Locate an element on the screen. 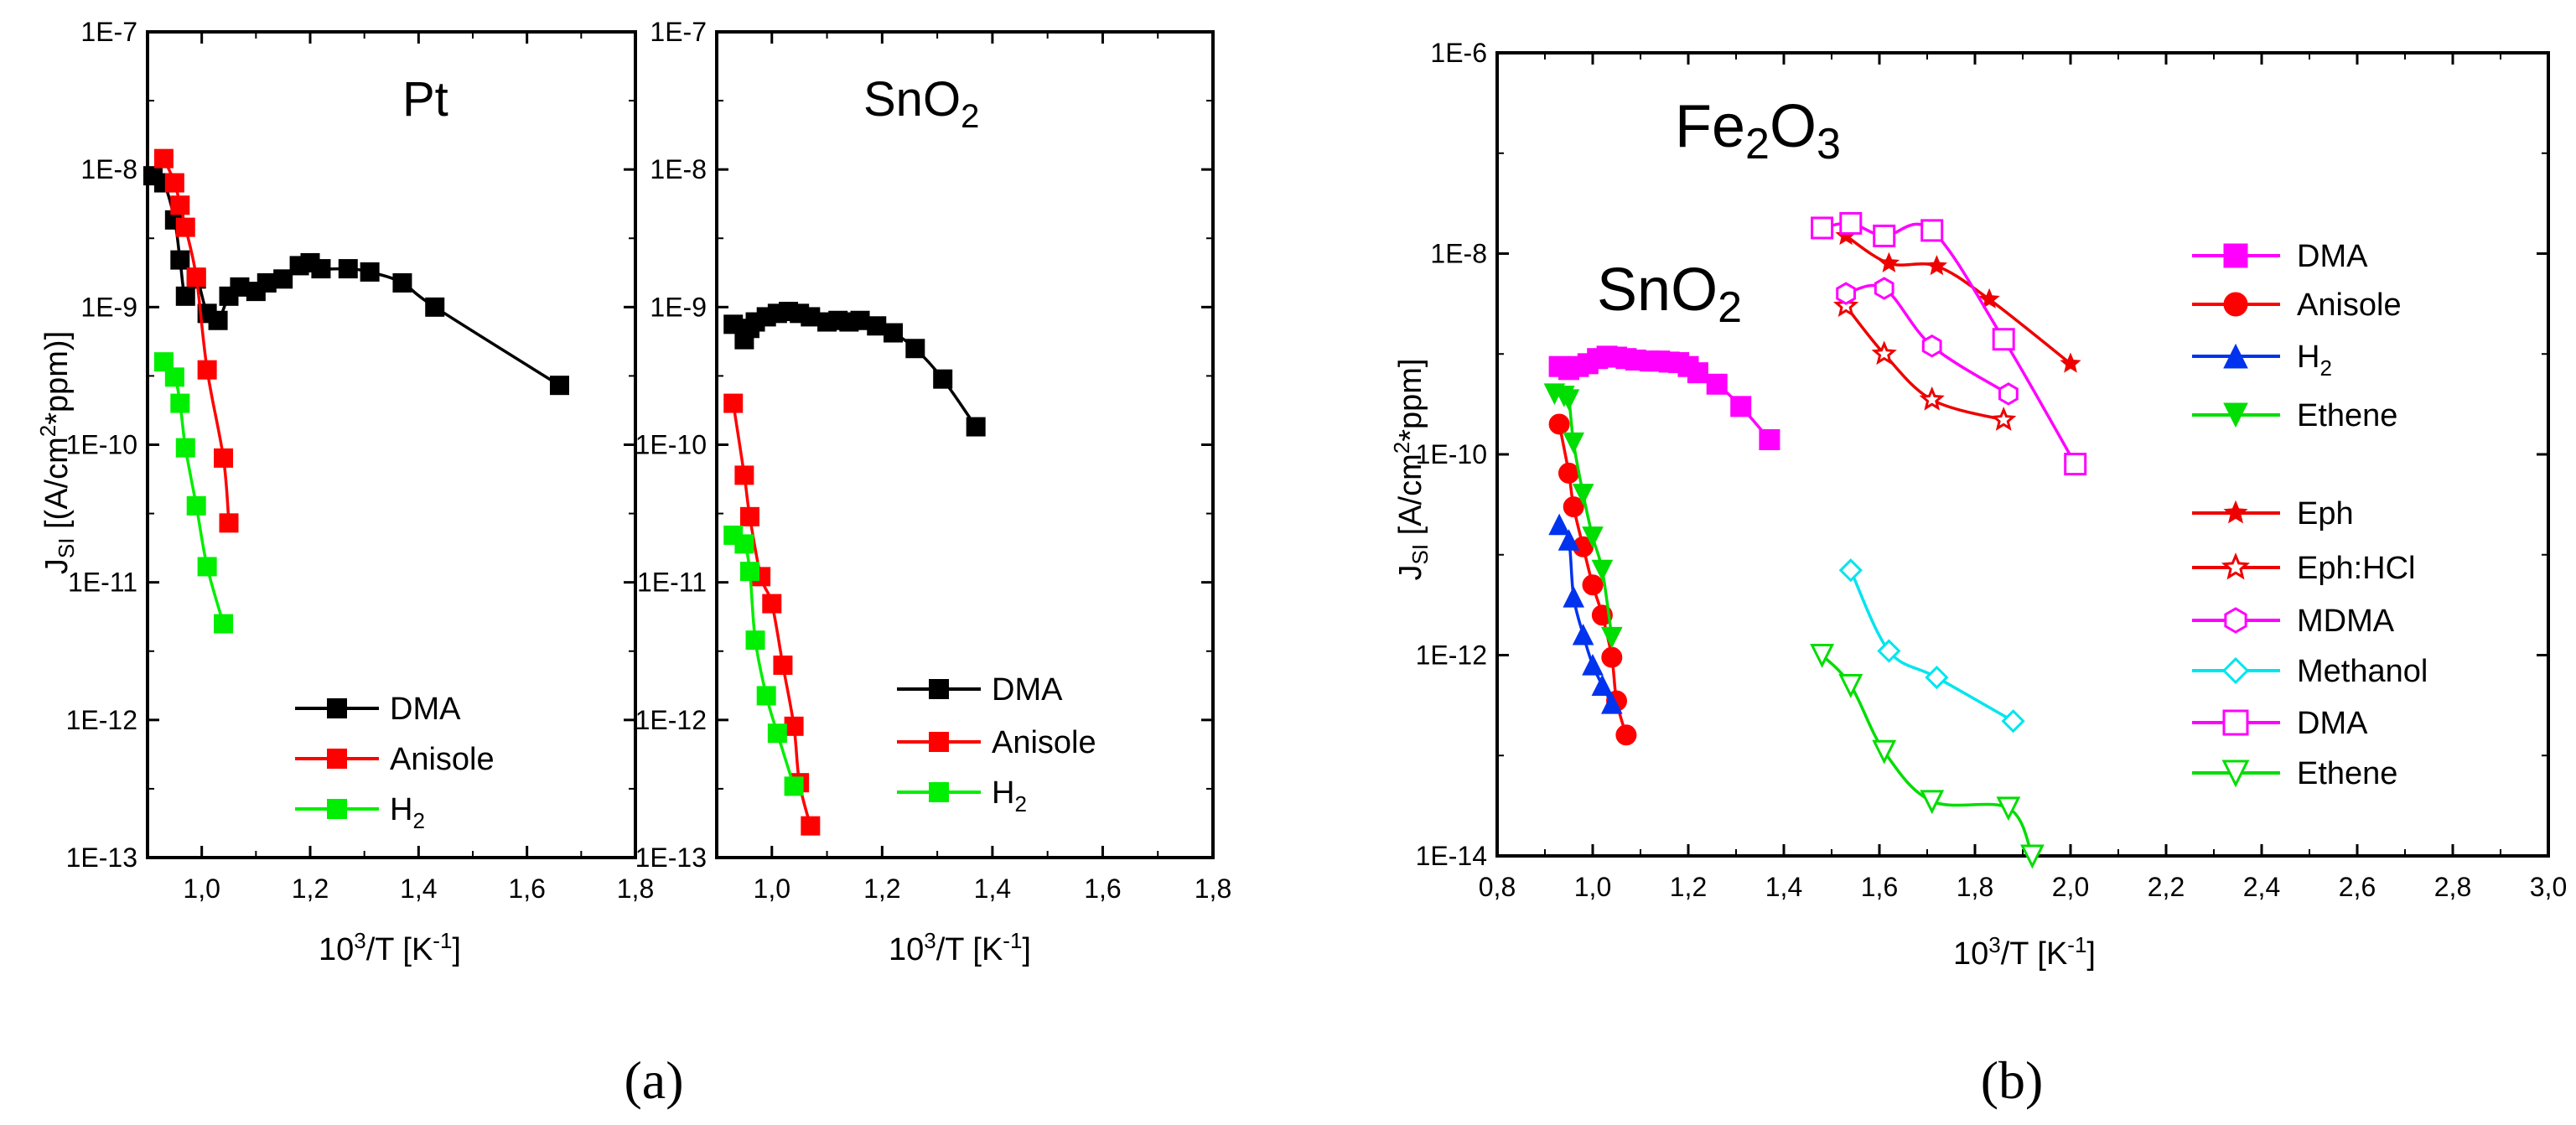 The height and width of the screenshot is (1125, 2576). y-tick-label: 1E-12 is located at coordinates (1451, 655).